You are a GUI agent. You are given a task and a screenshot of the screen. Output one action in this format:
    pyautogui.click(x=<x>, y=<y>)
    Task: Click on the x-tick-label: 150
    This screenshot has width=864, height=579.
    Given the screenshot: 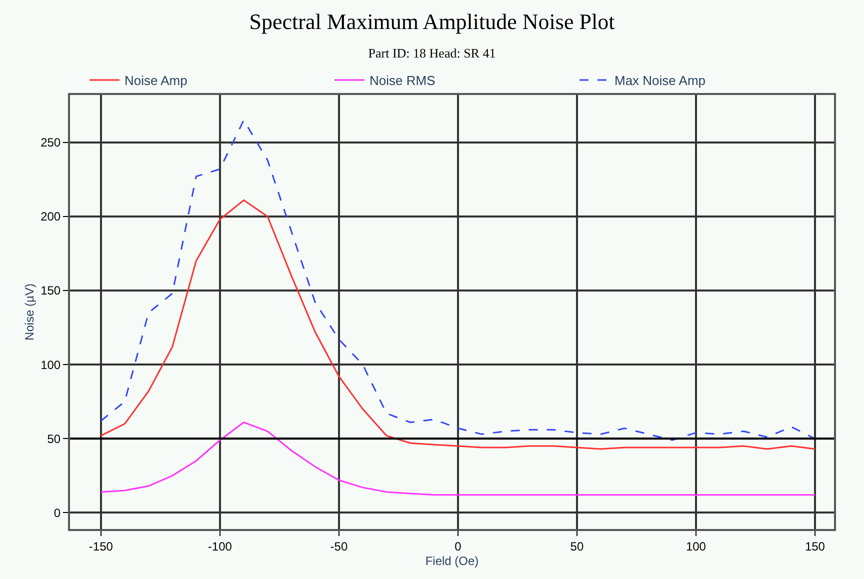 What is the action you would take?
    pyautogui.click(x=815, y=546)
    